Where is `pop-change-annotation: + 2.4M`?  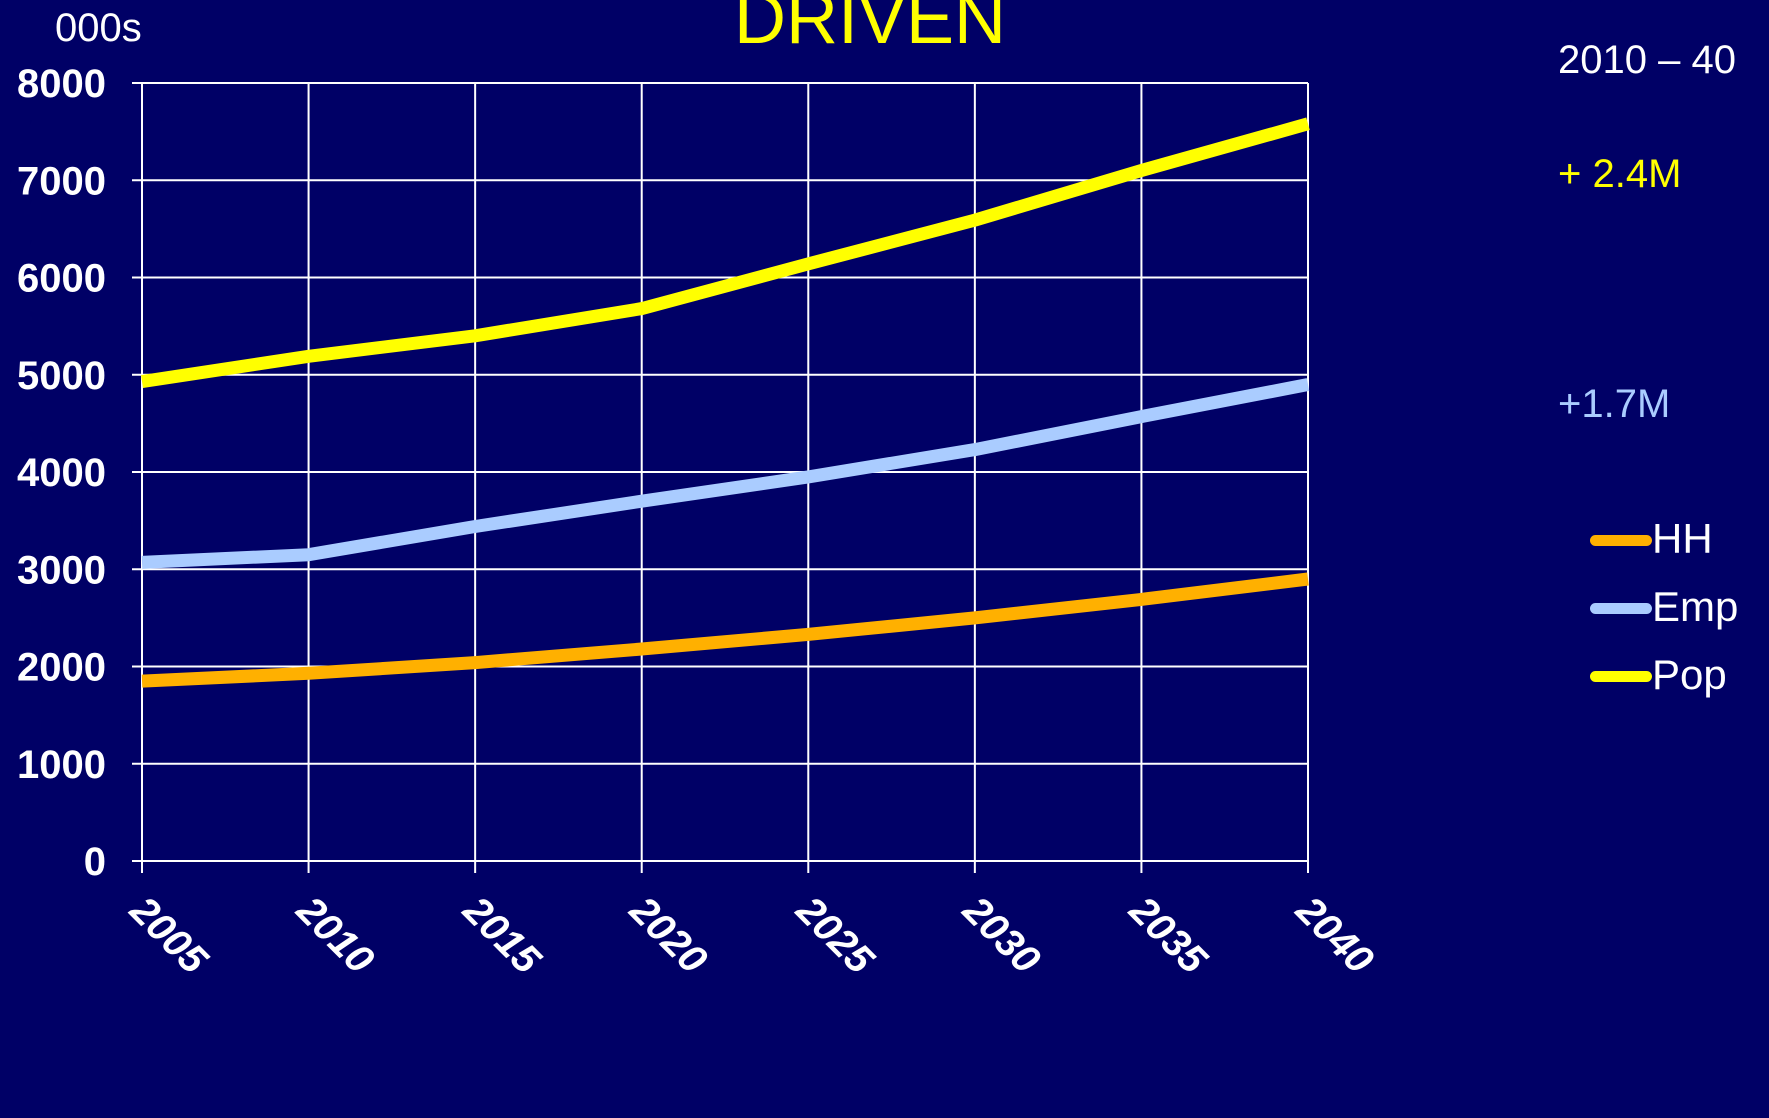 pop-change-annotation: + 2.4M is located at coordinates (1620, 174).